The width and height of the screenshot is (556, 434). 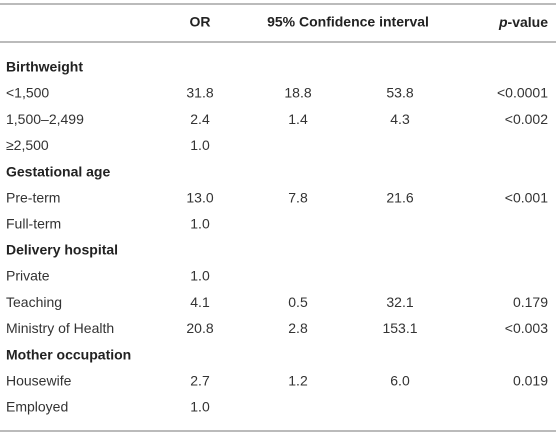 I want to click on ci-upper: 21.6, so click(x=399, y=197).